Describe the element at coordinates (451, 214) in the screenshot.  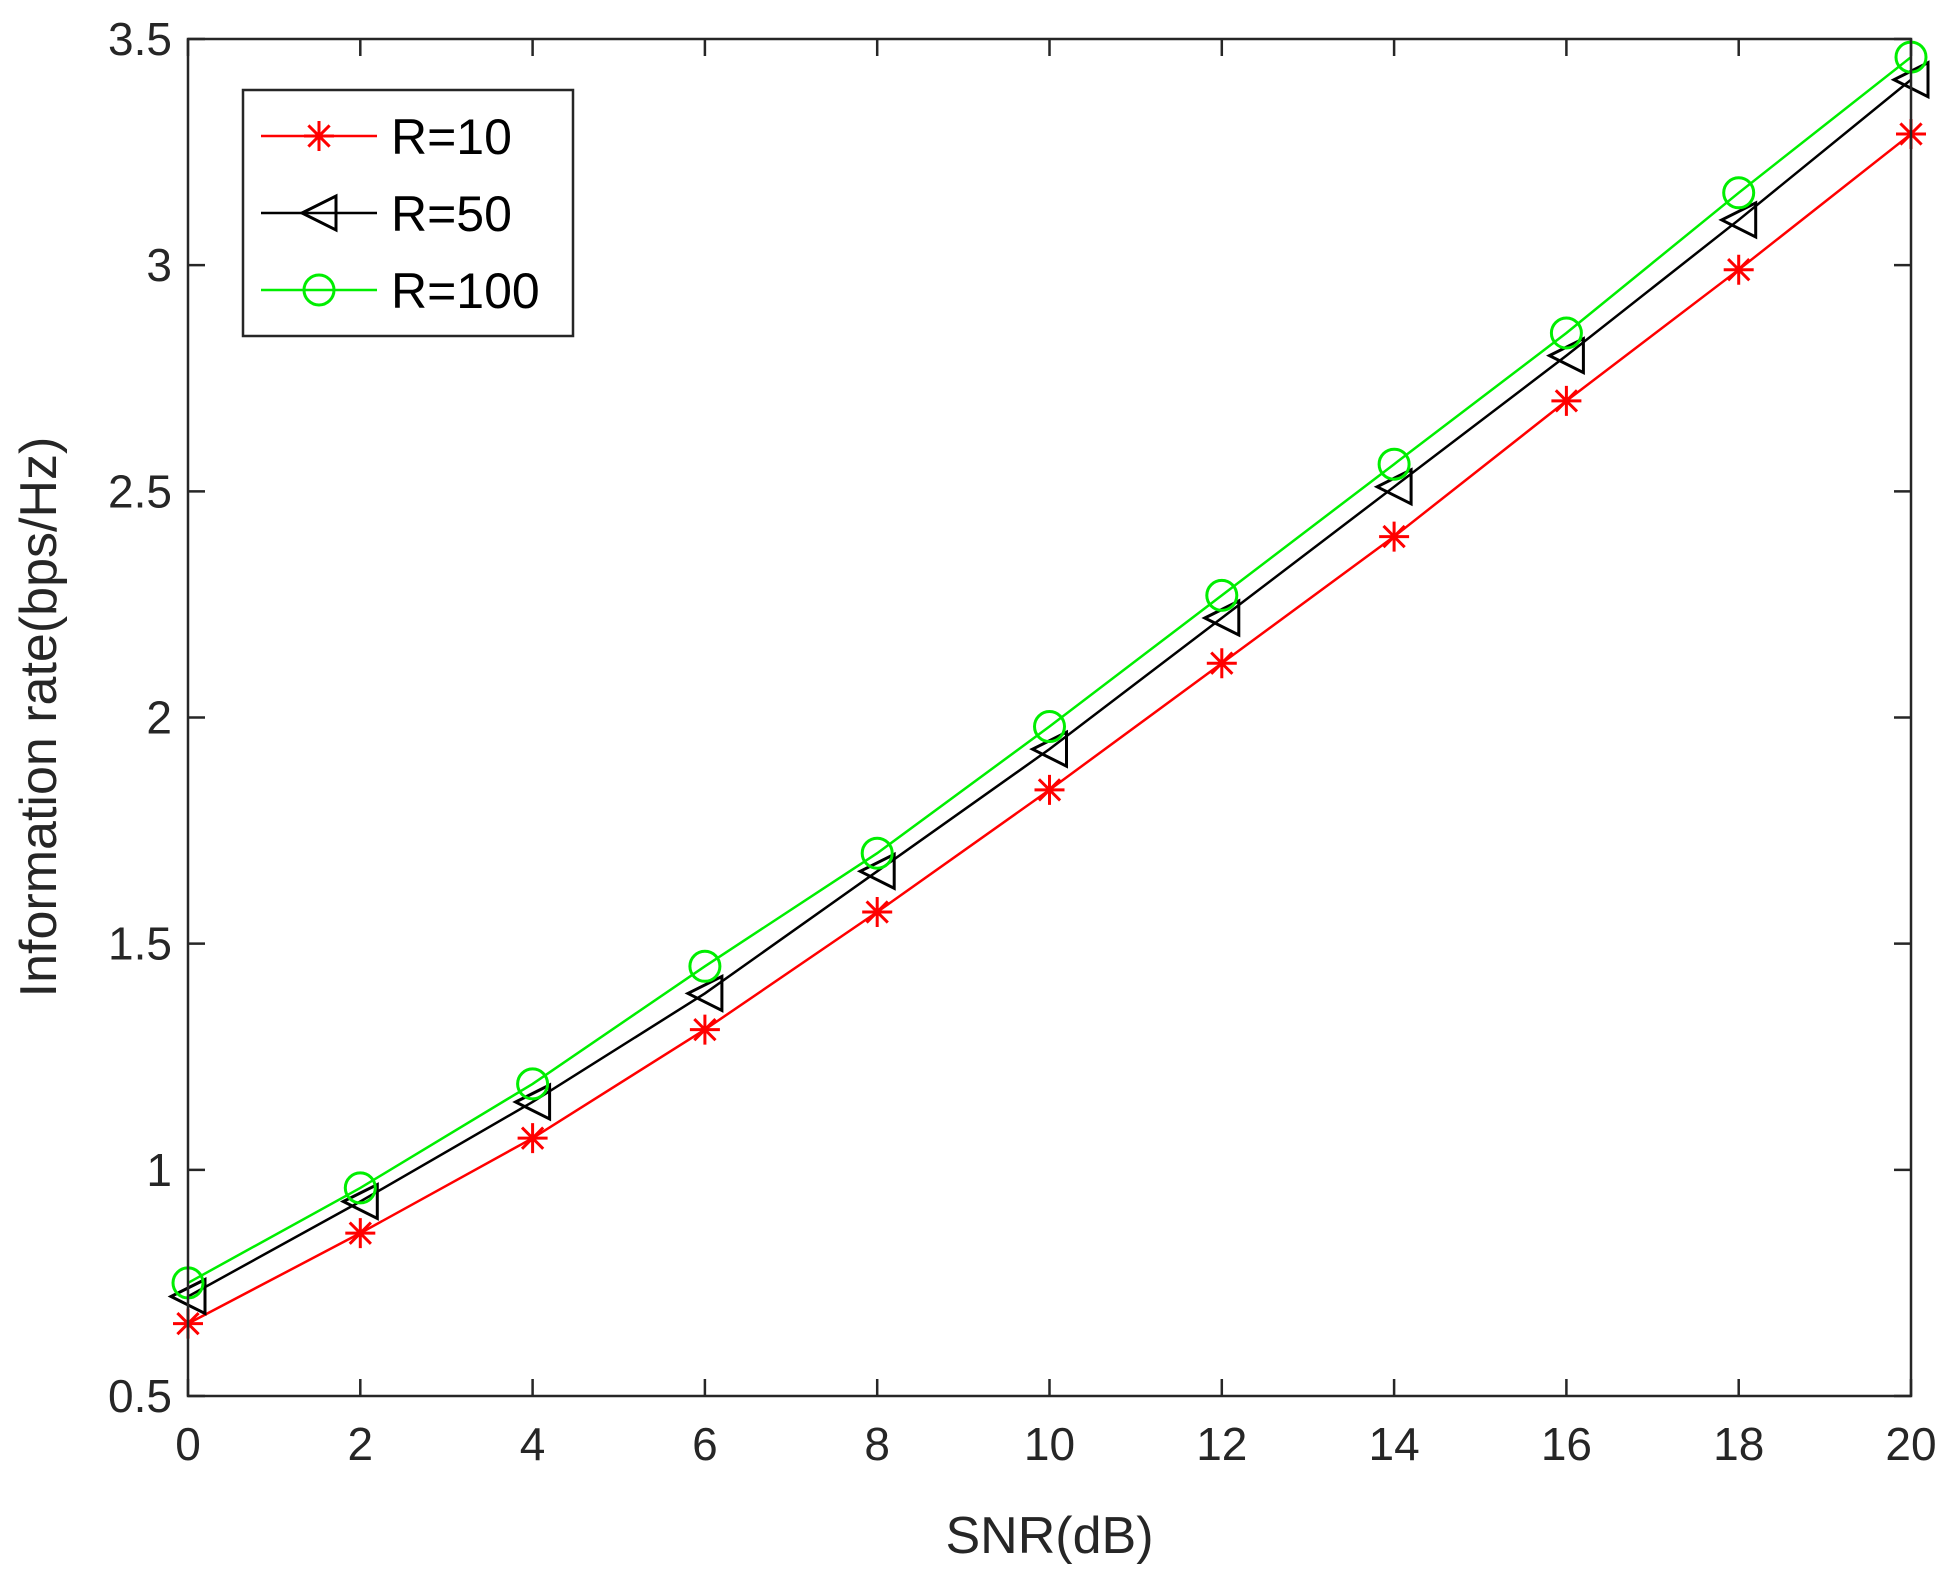
I see `legend-label: R=50` at that location.